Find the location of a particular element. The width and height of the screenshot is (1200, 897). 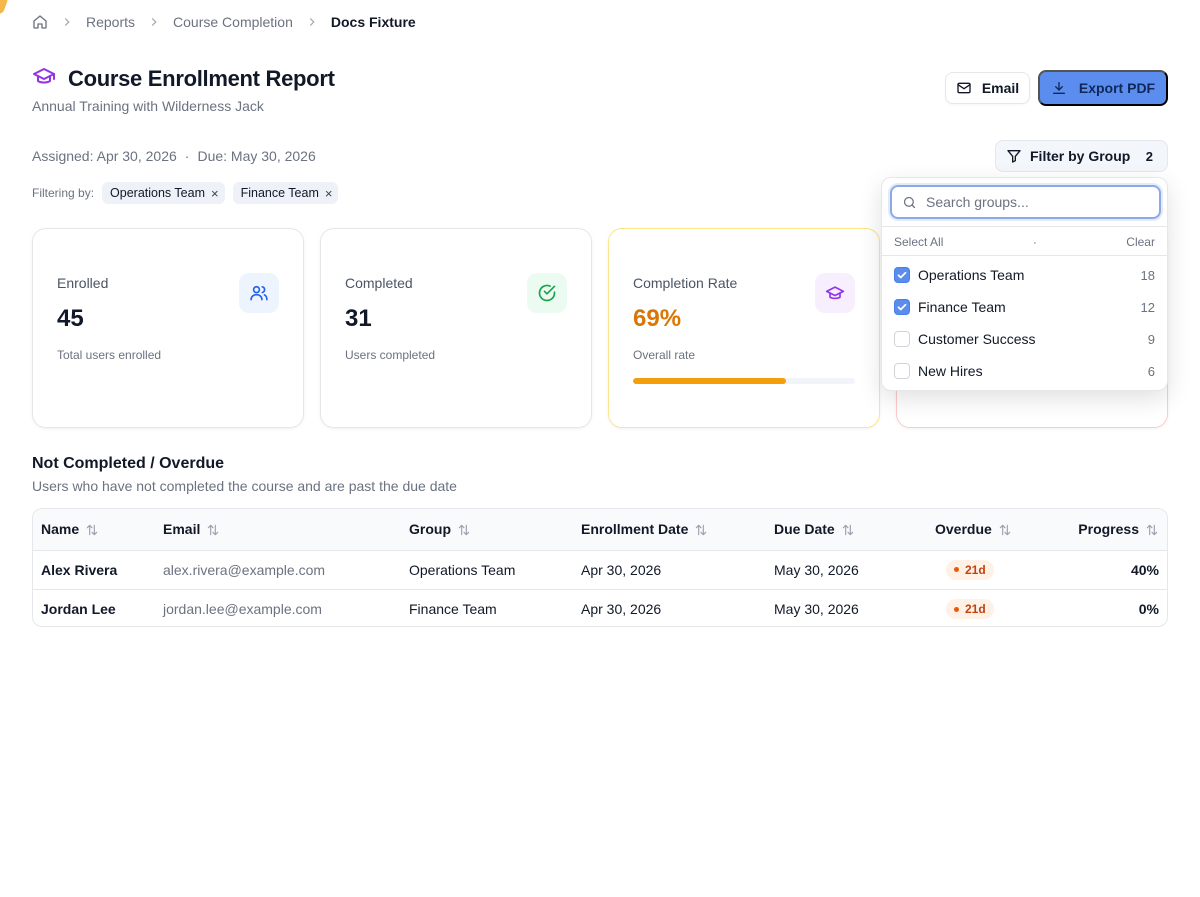

cell-email: alex.rivera@example.com is located at coordinates (244, 569).